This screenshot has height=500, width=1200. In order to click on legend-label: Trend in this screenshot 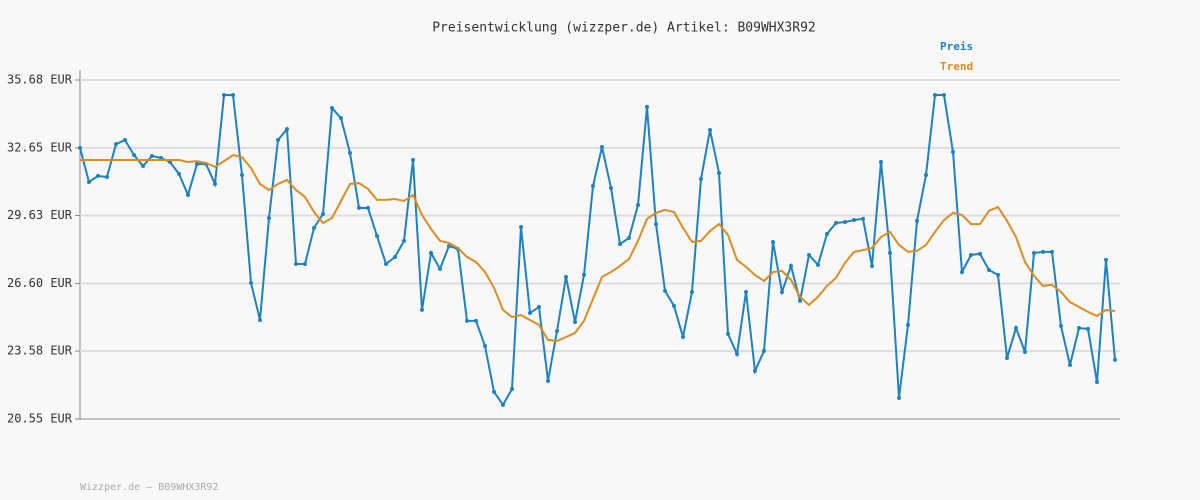, I will do `click(956, 66)`.